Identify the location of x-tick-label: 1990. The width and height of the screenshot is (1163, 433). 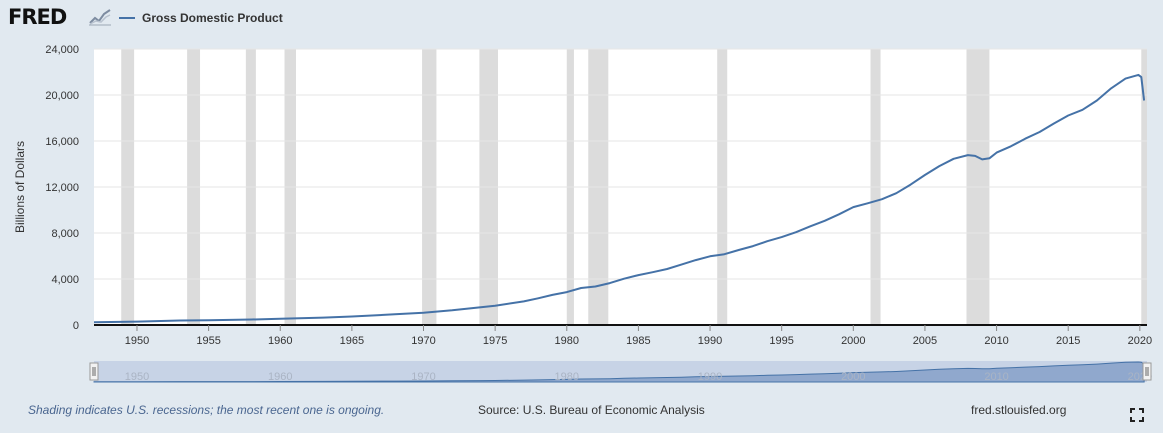
(710, 341).